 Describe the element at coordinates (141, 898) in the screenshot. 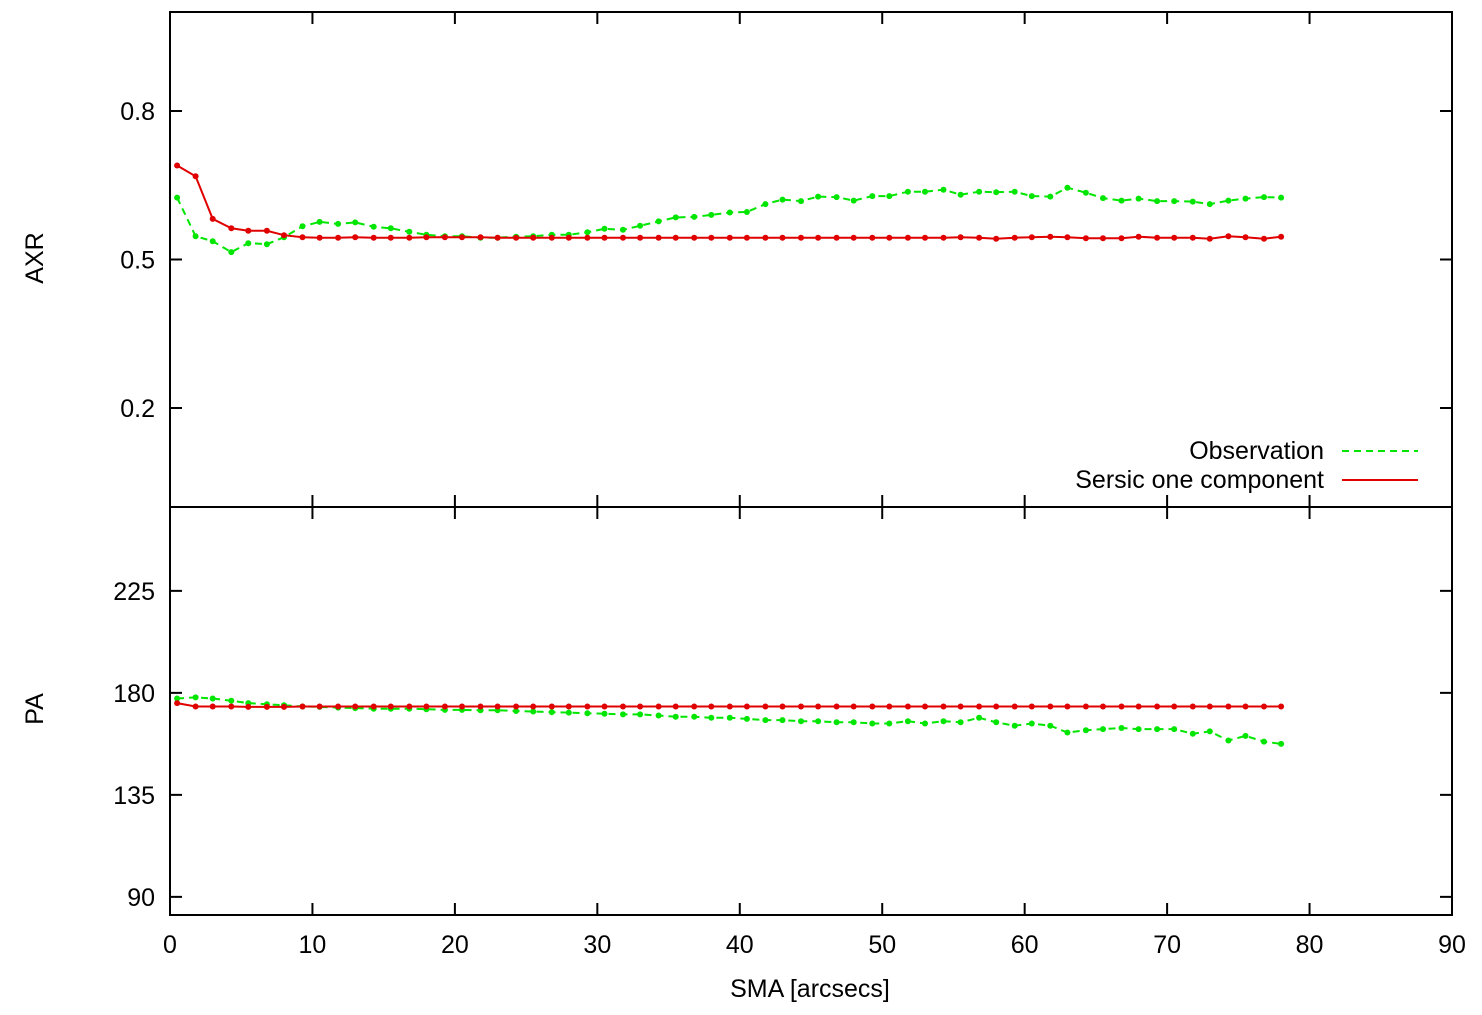

I see `pa-y-tick-label: 90` at that location.